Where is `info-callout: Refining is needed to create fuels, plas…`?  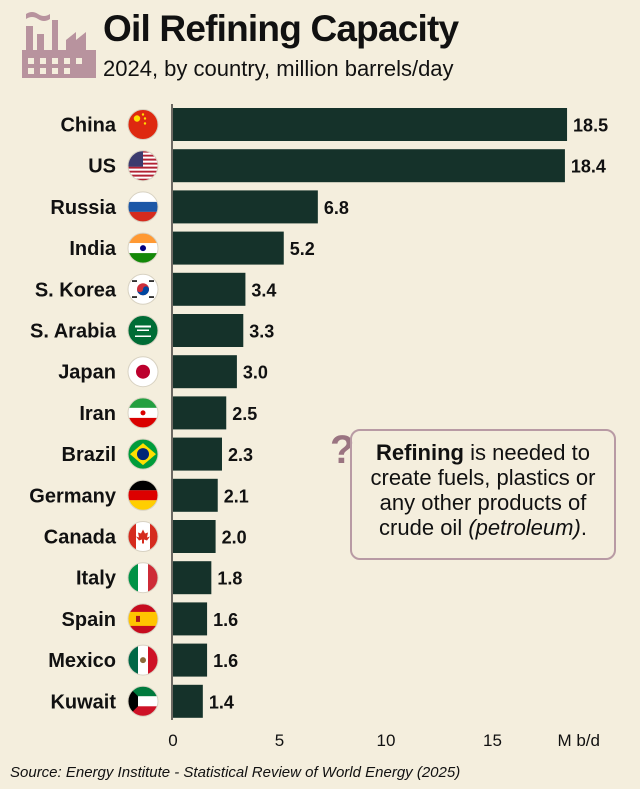 info-callout: Refining is needed to create fuels, plas… is located at coordinates (483, 494).